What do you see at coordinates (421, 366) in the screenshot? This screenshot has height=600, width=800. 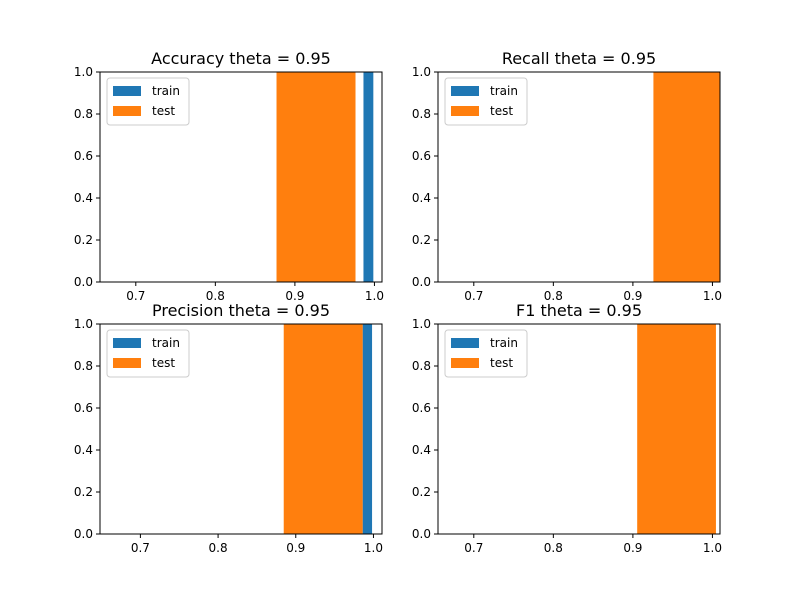 I see `f1-y-tick-label: 0.8` at bounding box center [421, 366].